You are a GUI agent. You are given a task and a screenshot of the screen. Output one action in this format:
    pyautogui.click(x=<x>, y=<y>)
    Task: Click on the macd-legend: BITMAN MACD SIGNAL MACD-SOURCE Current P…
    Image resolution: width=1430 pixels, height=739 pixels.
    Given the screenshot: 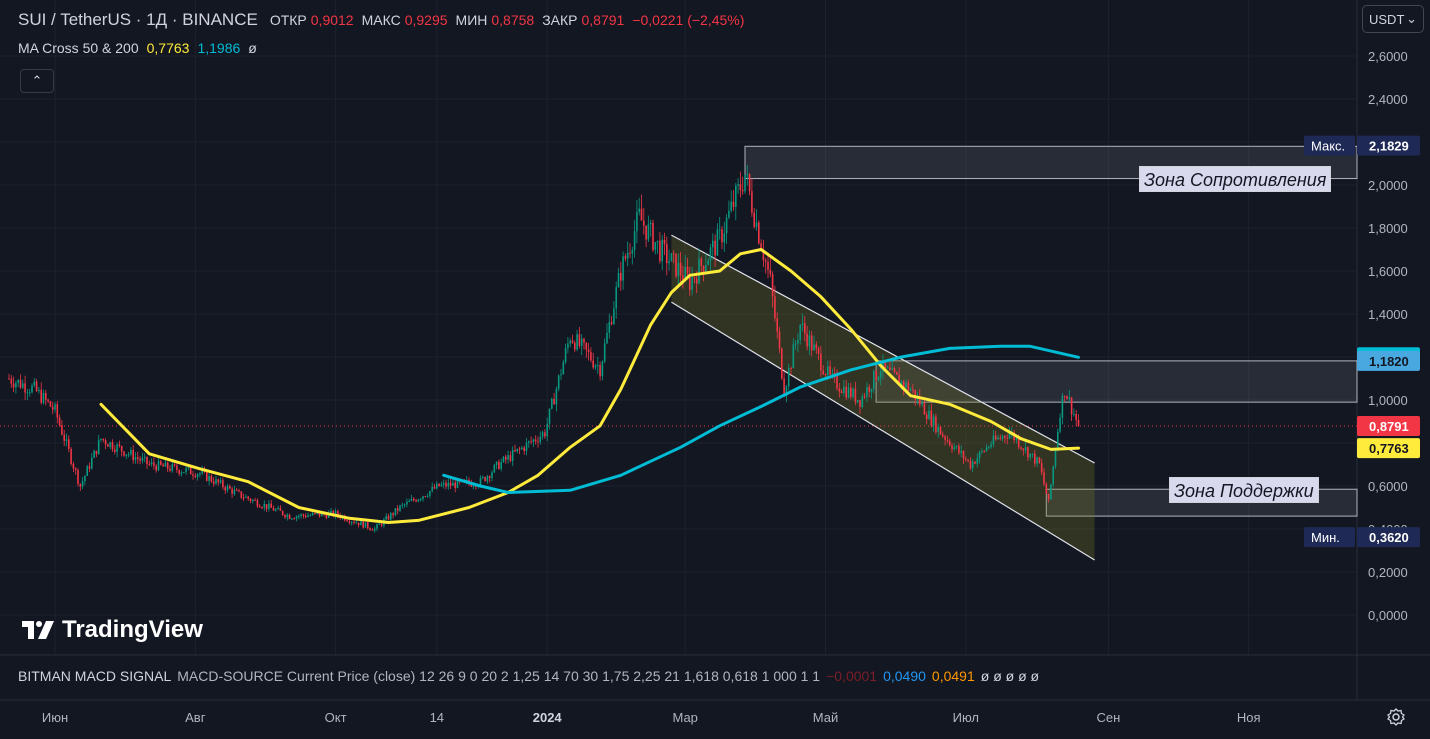 What is the action you would take?
    pyautogui.click(x=528, y=676)
    